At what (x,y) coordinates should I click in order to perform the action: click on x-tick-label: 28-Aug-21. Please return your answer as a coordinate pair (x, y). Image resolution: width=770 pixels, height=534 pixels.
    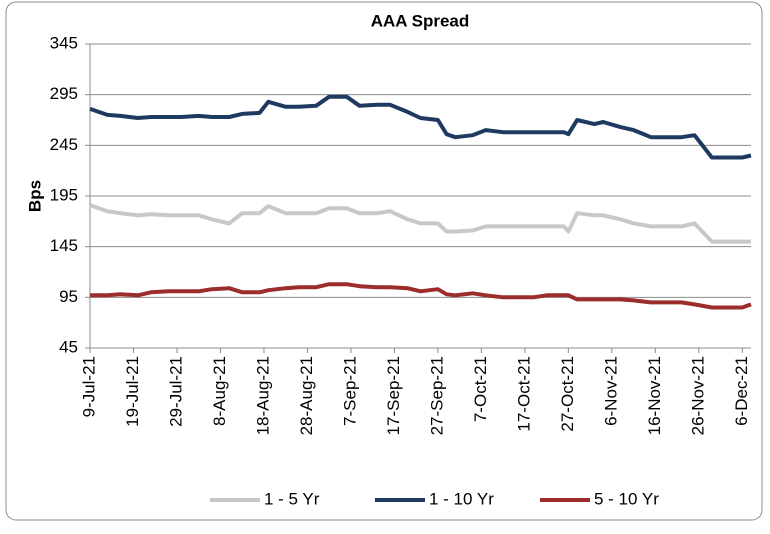
    Looking at the image, I should click on (306, 395).